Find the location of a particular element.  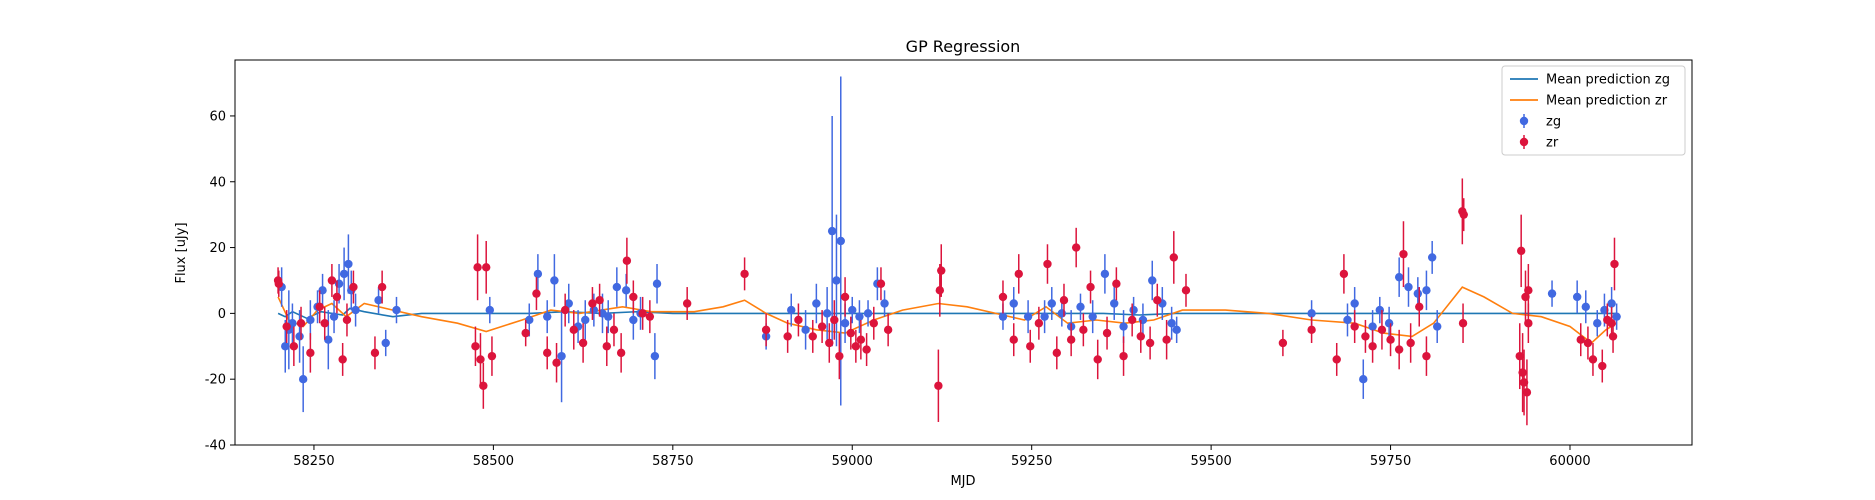

y-tick-label: 40 is located at coordinates (217, 182).